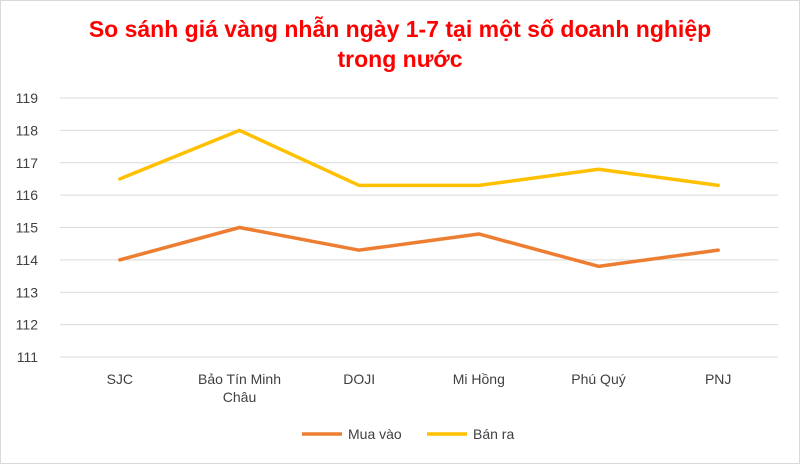 This screenshot has width=800, height=464. What do you see at coordinates (375, 434) in the screenshot?
I see `legend-label: Mua vào` at bounding box center [375, 434].